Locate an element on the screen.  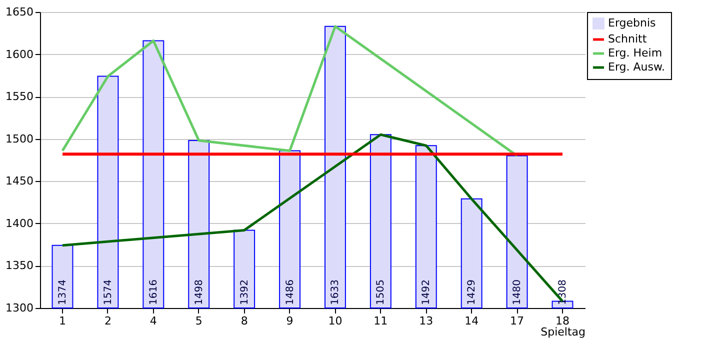
data-label: 1374 is located at coordinates (63, 292).